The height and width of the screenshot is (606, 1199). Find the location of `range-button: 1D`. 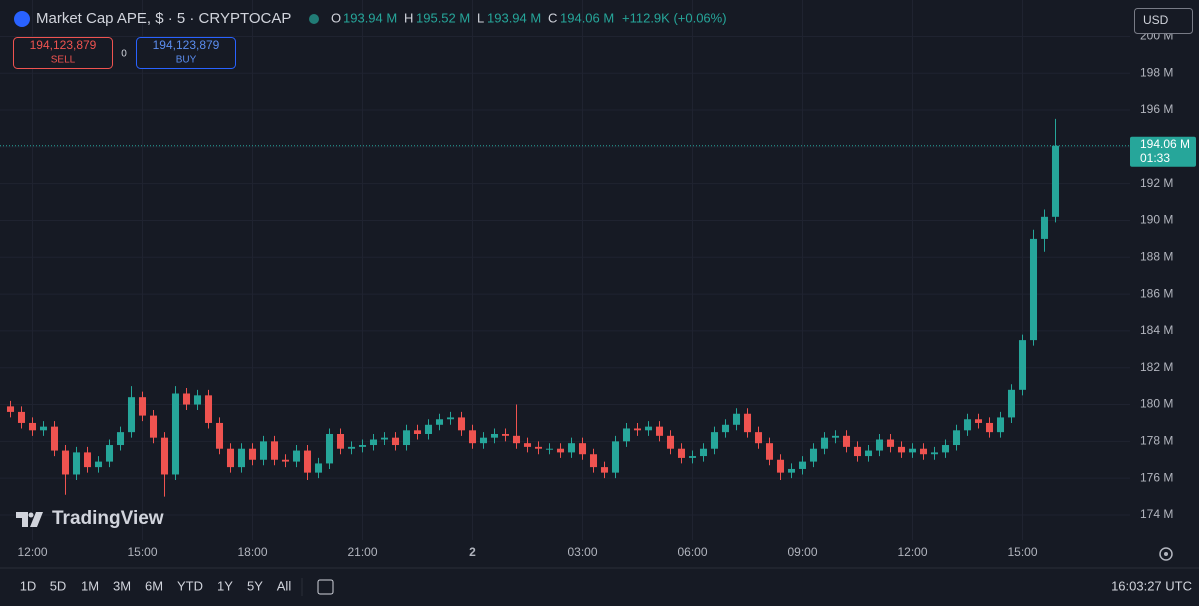

range-button: 1D is located at coordinates (28, 585).